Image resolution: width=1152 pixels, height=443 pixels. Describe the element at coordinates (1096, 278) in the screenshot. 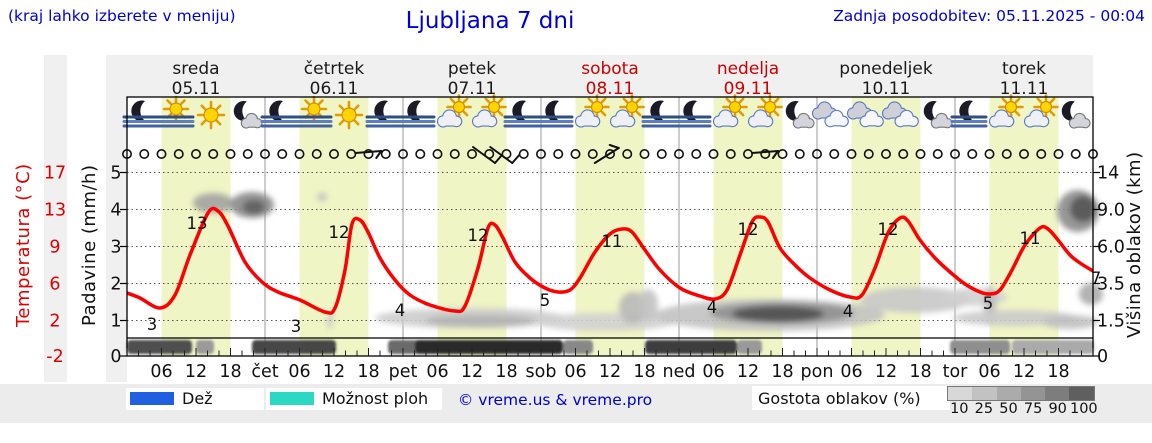

I see `temperature-value: 7` at that location.